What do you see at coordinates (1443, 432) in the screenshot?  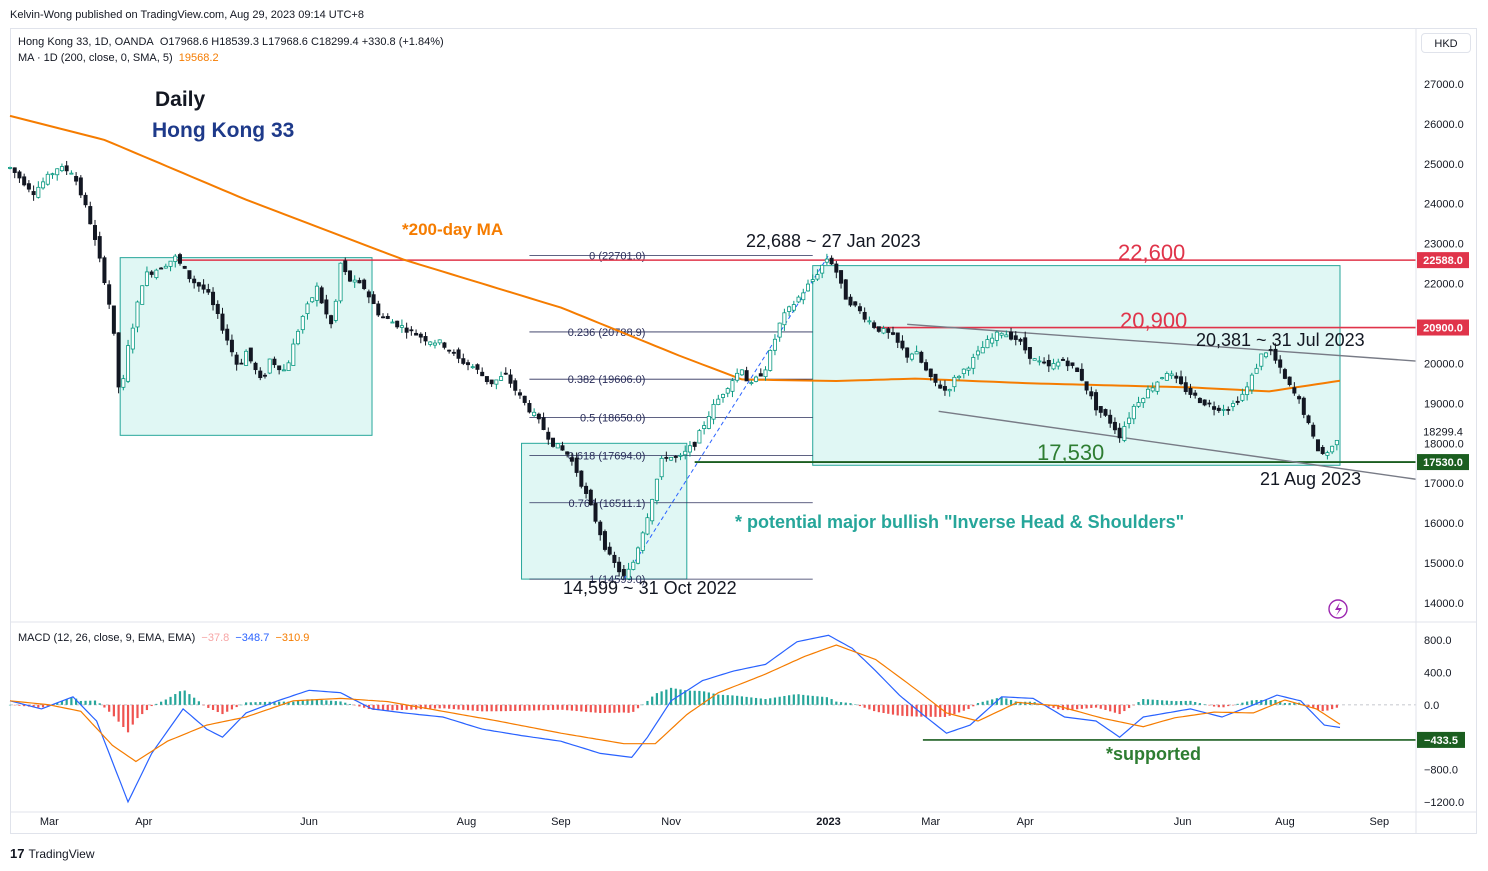 I see `price-tag-label: 18299.4` at bounding box center [1443, 432].